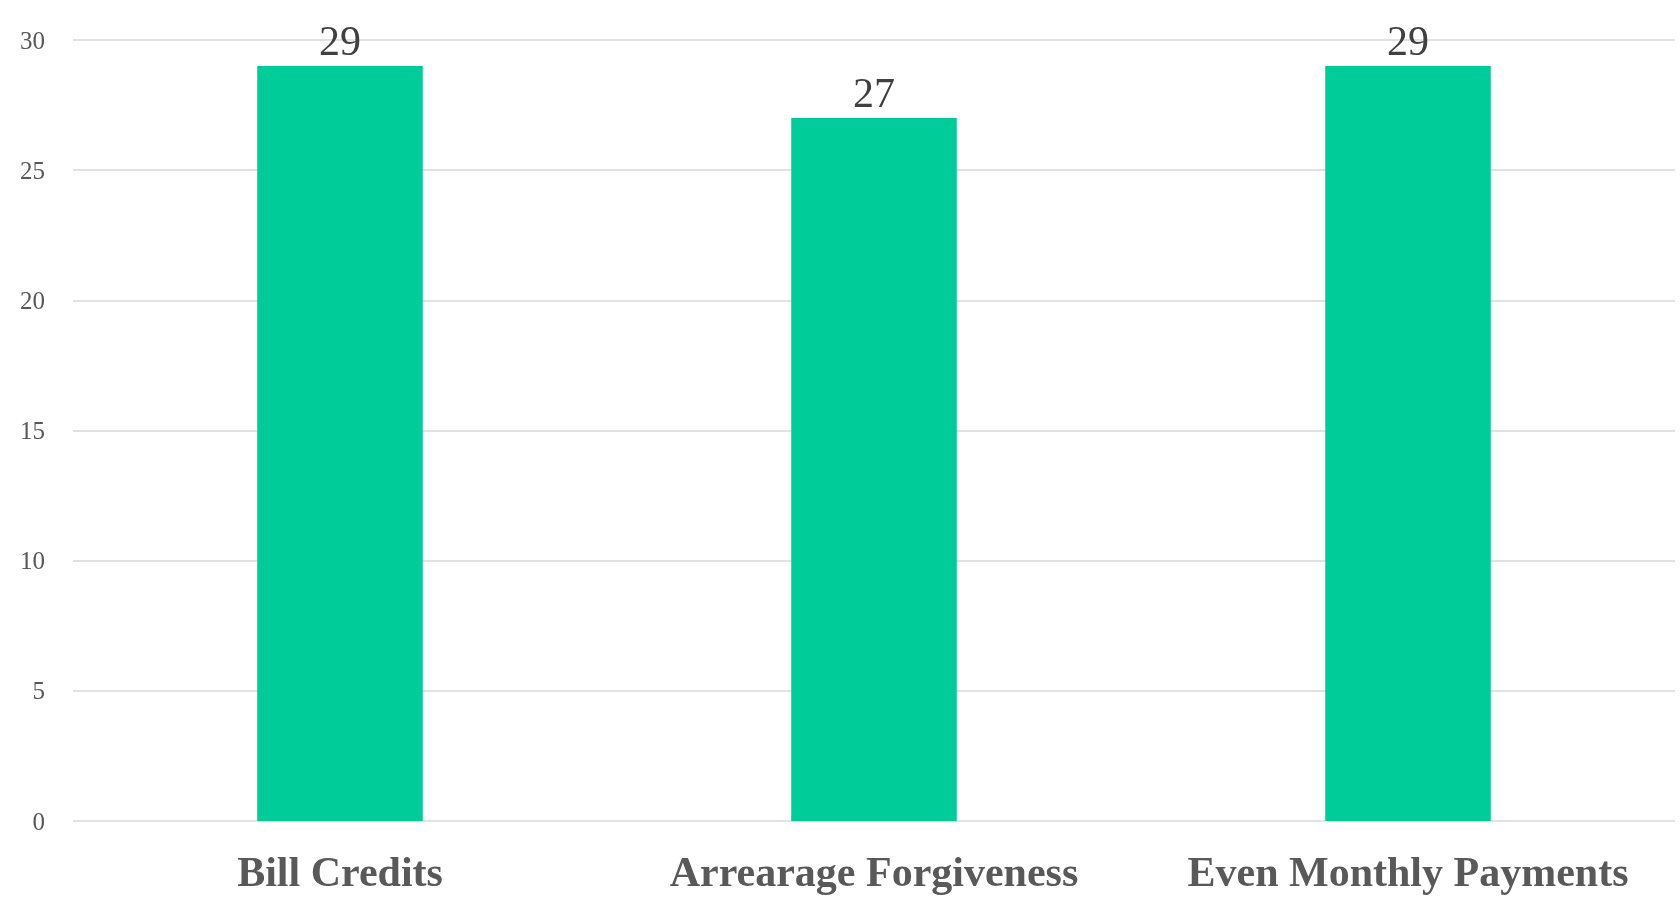 The width and height of the screenshot is (1680, 909). Describe the element at coordinates (1408, 872) in the screenshot. I see `x-tick-label: Even Monthly Payments` at that location.